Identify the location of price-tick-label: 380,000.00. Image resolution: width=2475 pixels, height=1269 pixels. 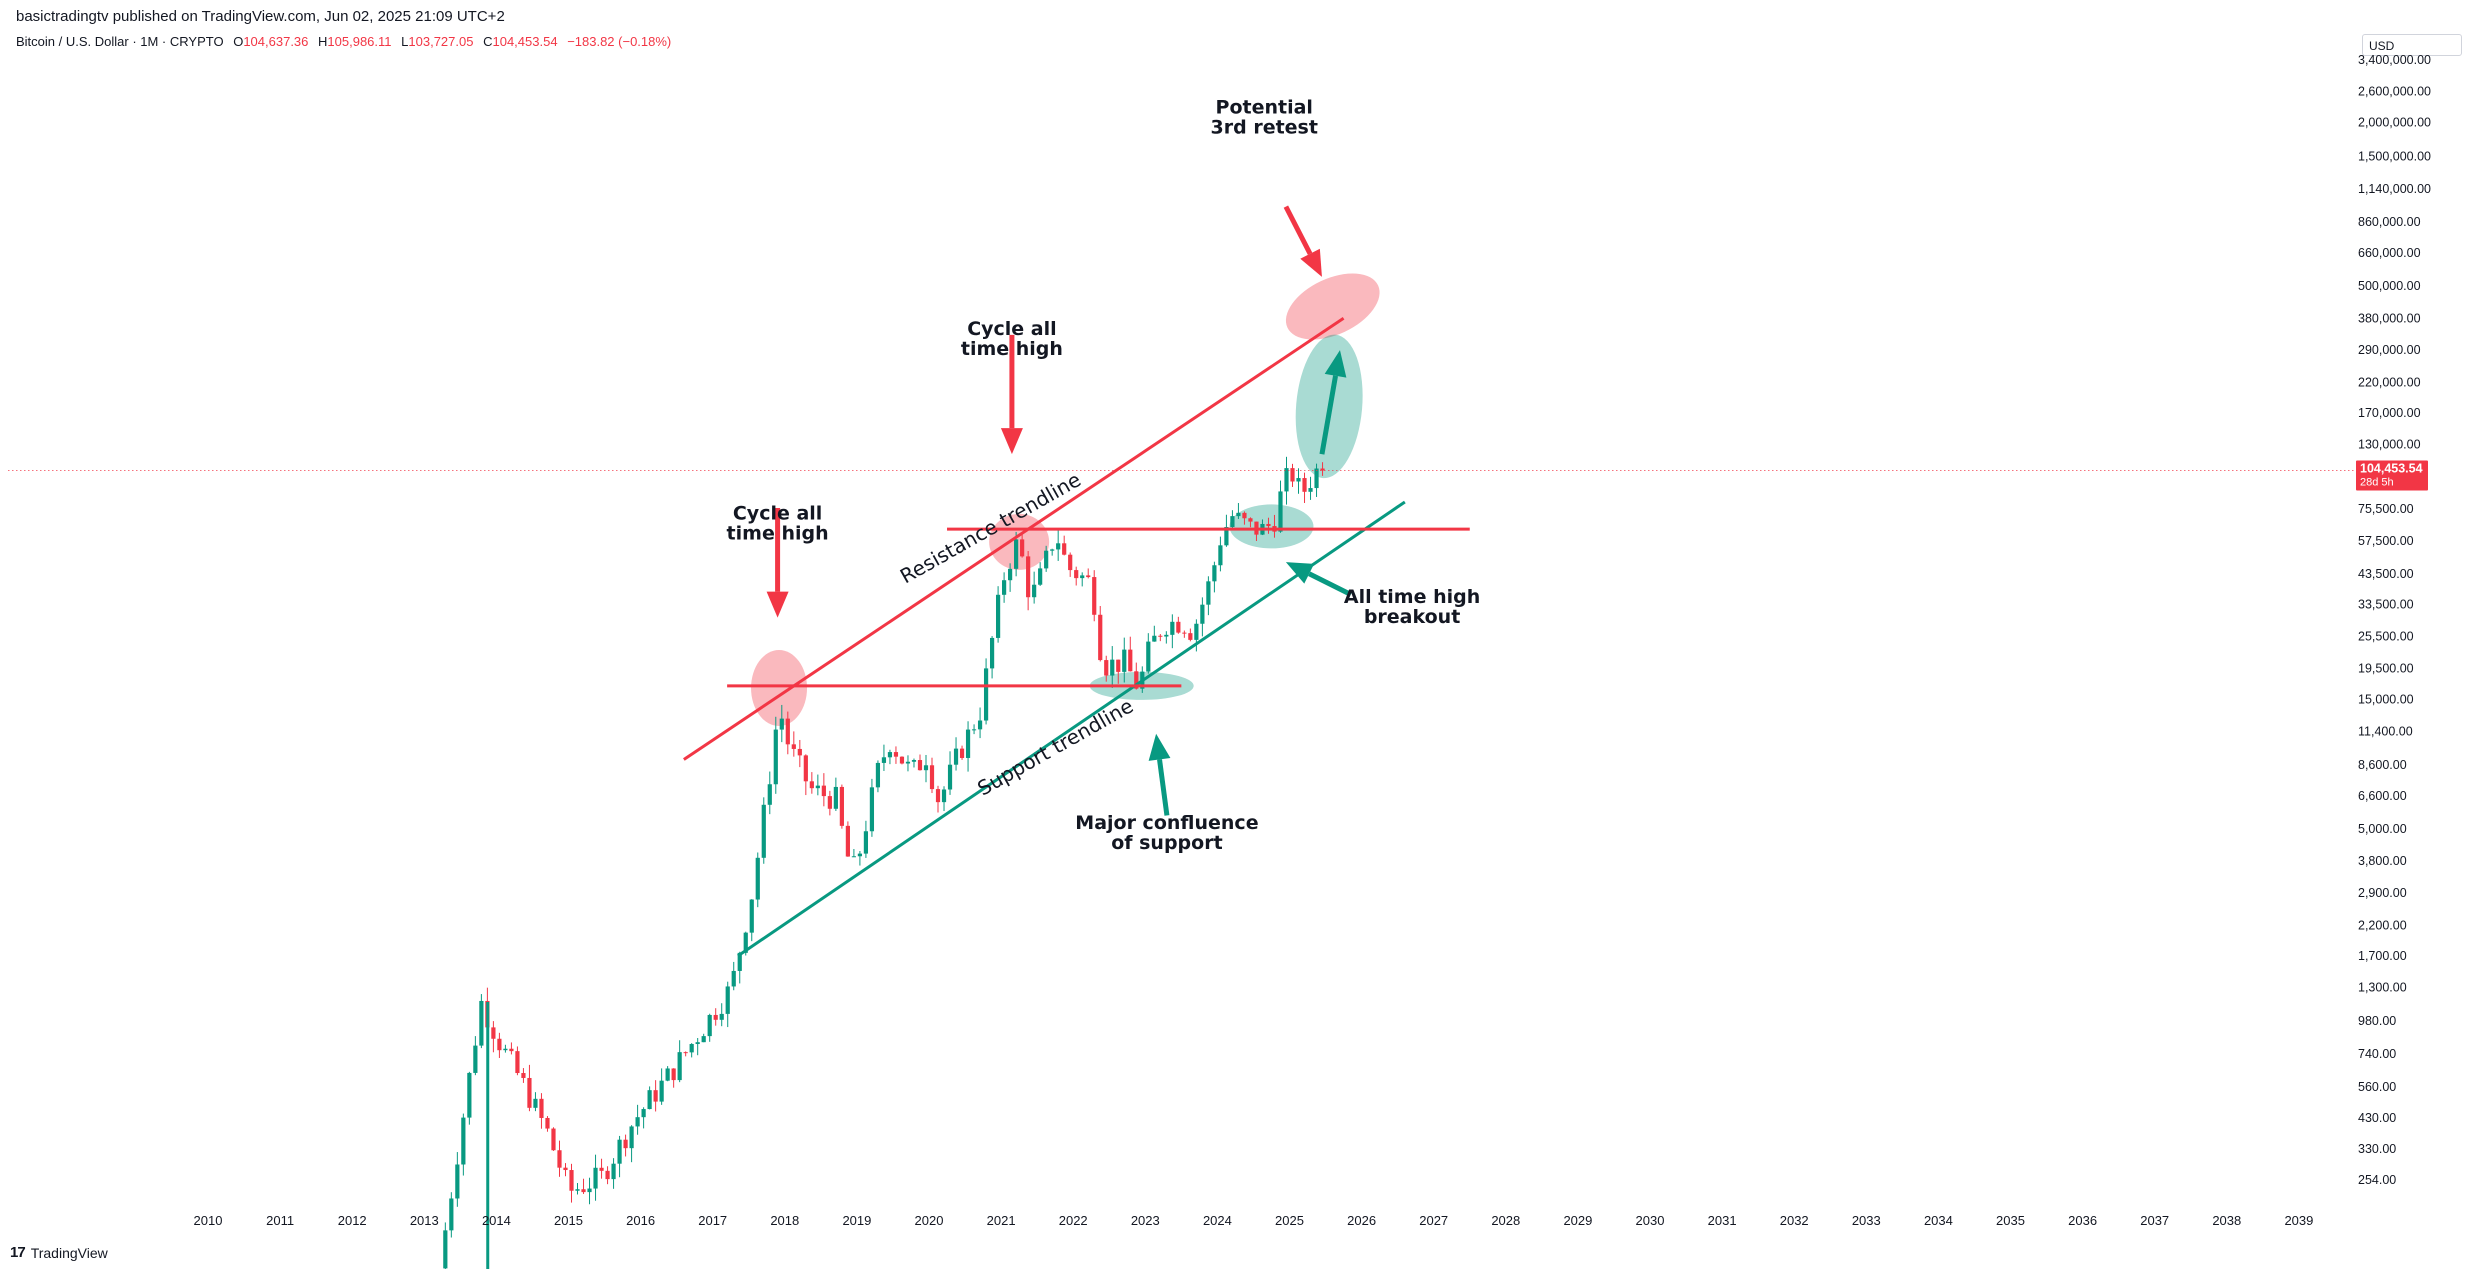
(2389, 318).